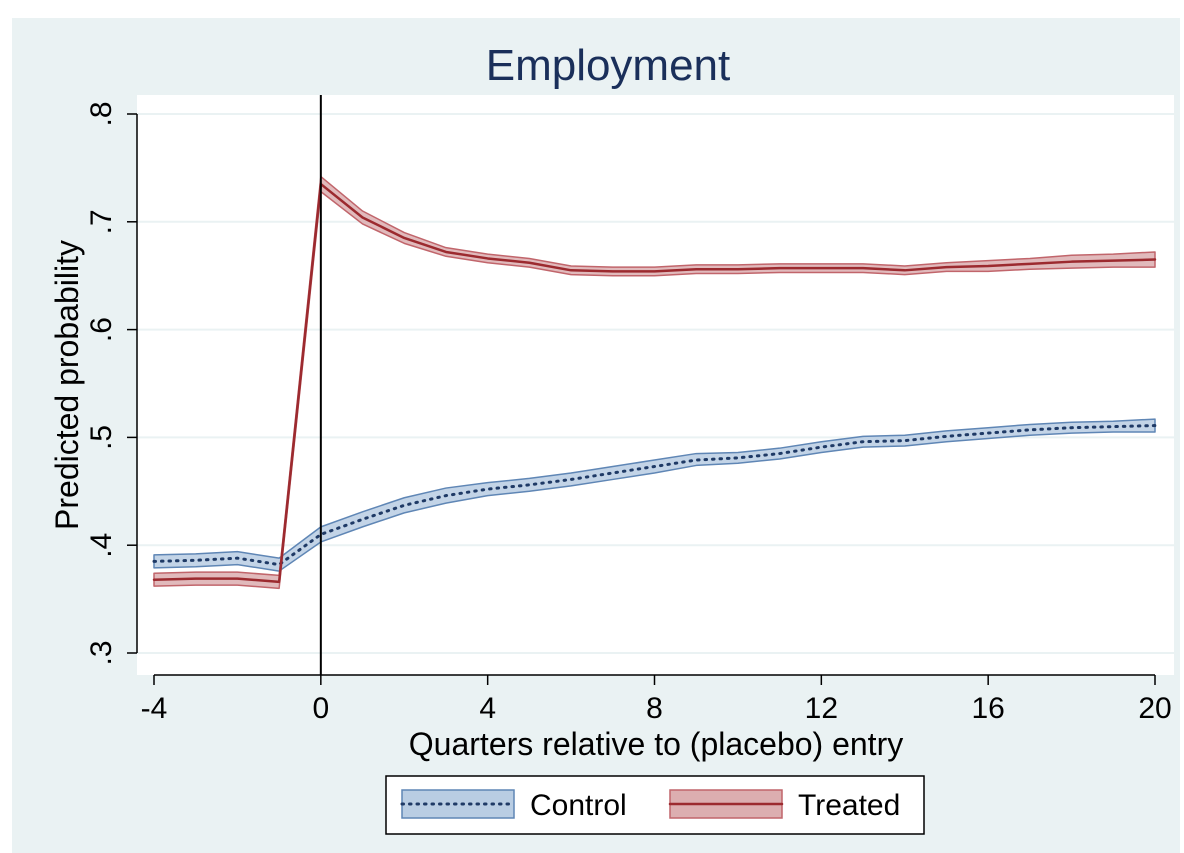 The height and width of the screenshot is (853, 1184). I want to click on y-axis-ticks: .3 .4 .5 .6 .7 .8, so click(111, 383).